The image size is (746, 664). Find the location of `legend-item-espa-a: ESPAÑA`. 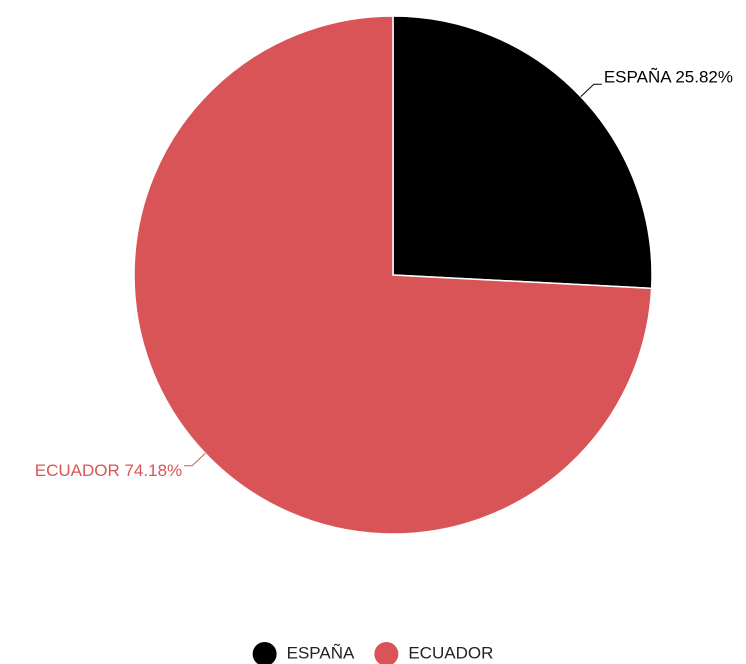

legend-item-espa-a: ESPAÑA is located at coordinates (303, 653).